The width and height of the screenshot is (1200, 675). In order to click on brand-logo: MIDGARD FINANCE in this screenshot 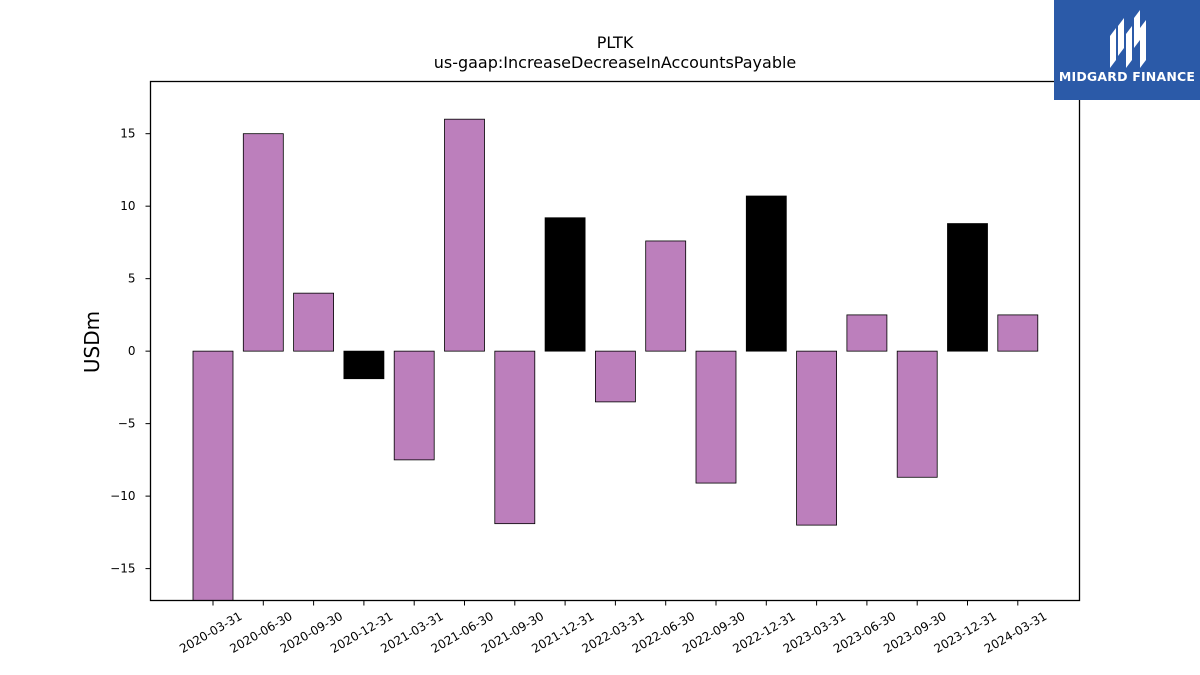, I will do `click(1127, 50)`.